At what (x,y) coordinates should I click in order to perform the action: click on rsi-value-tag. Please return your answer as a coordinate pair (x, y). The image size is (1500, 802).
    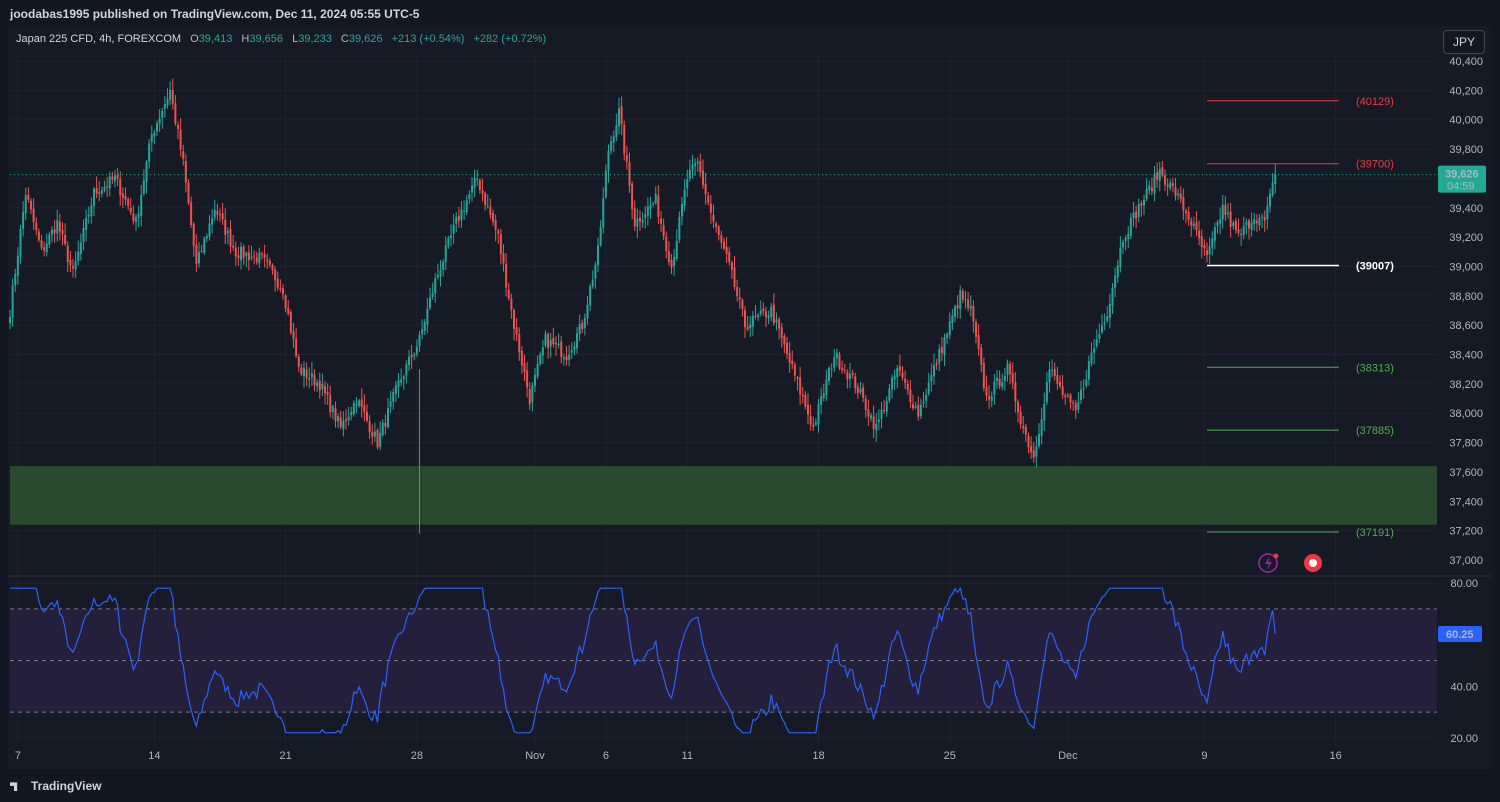
    Looking at the image, I should click on (1460, 634).